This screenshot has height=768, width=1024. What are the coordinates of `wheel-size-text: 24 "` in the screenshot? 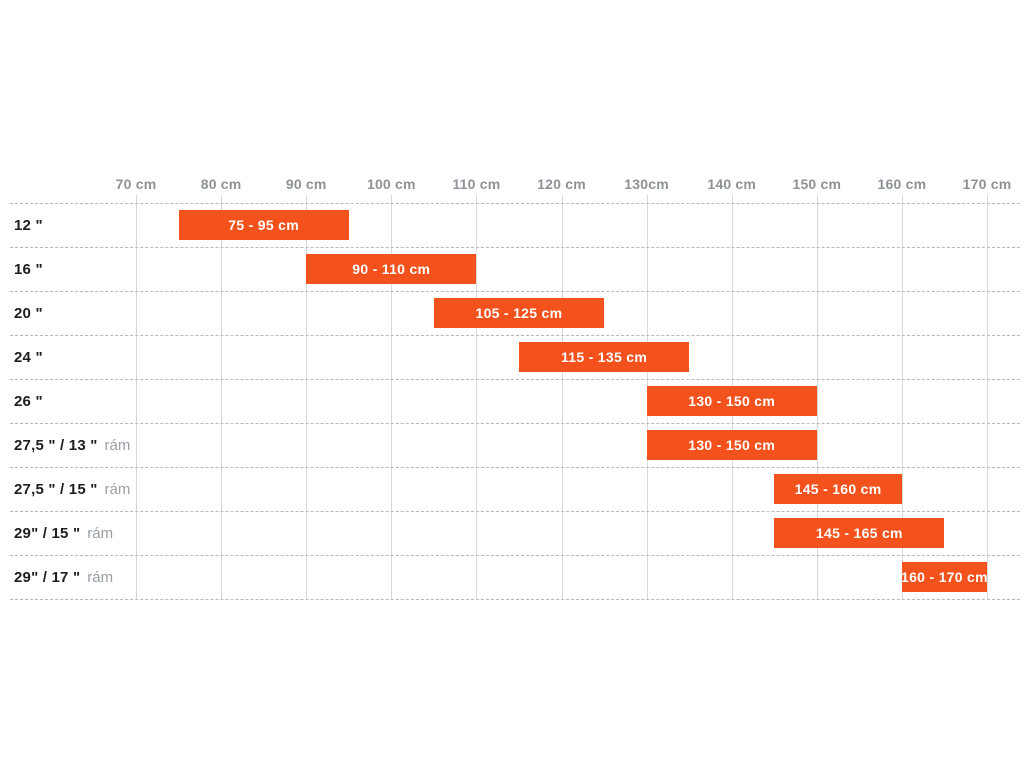 It's located at (28, 357).